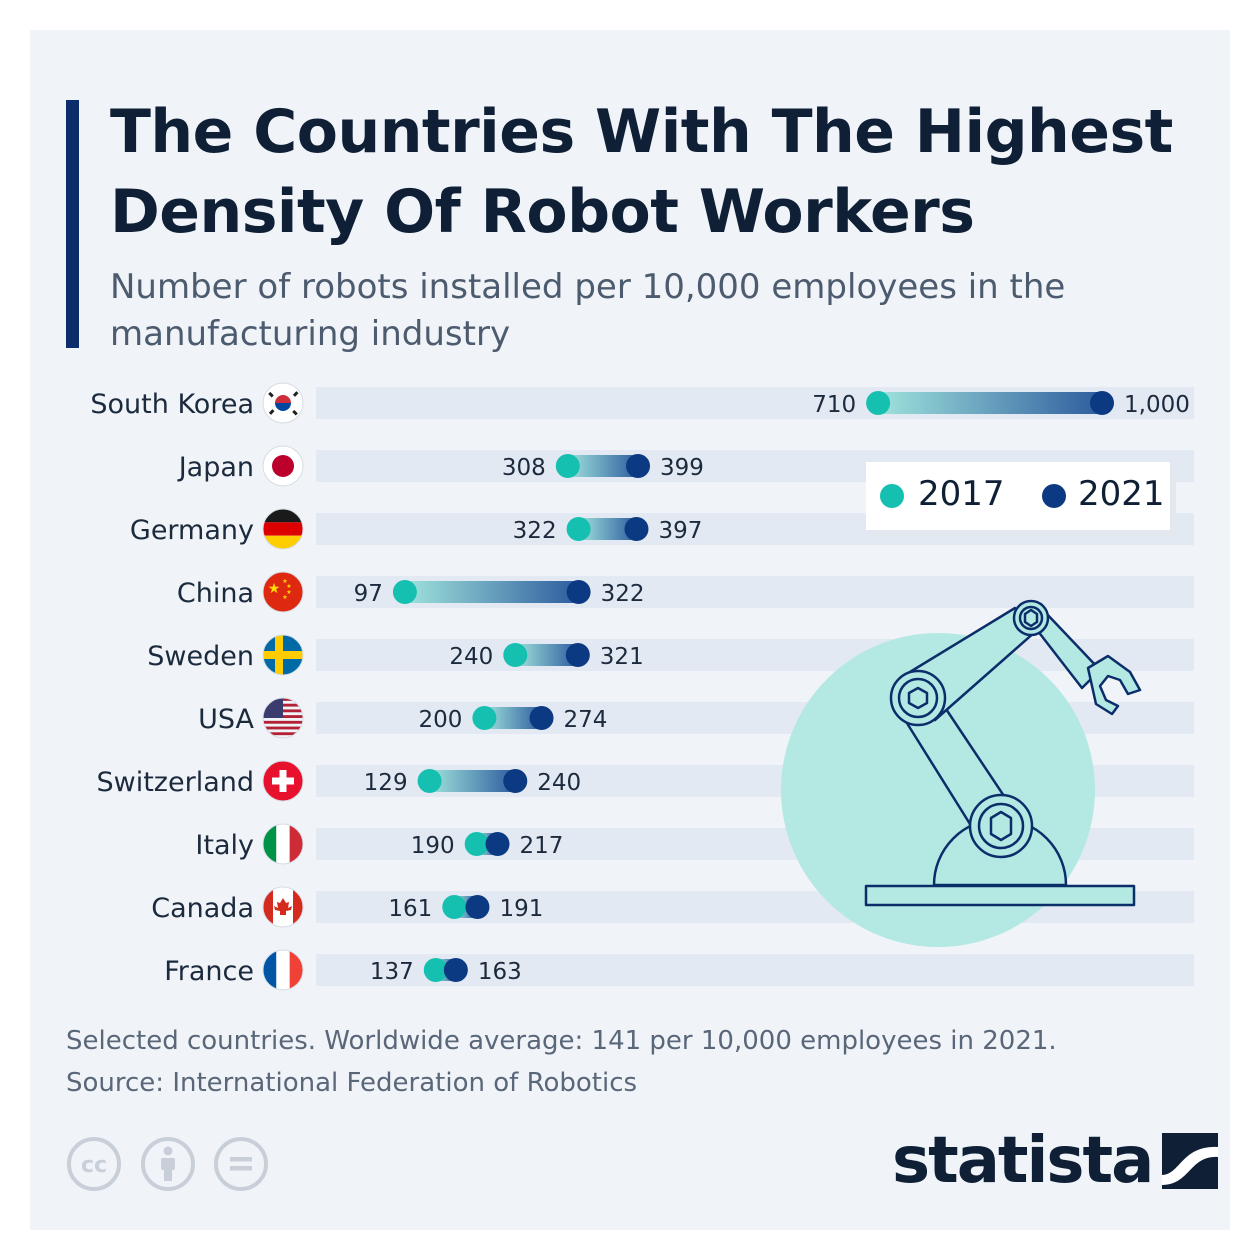  What do you see at coordinates (215, 467) in the screenshot?
I see `category-label: Japan` at bounding box center [215, 467].